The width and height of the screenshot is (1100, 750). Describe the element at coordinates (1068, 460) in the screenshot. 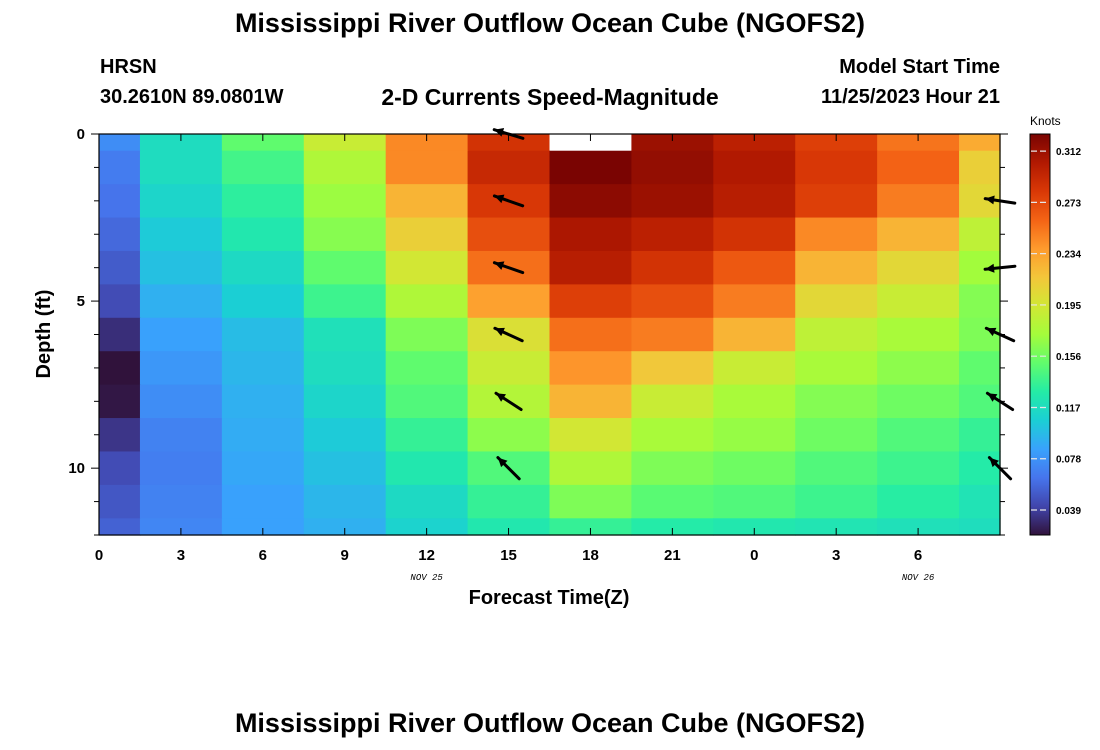

I see `colorbar-tick-label: 0.078` at that location.